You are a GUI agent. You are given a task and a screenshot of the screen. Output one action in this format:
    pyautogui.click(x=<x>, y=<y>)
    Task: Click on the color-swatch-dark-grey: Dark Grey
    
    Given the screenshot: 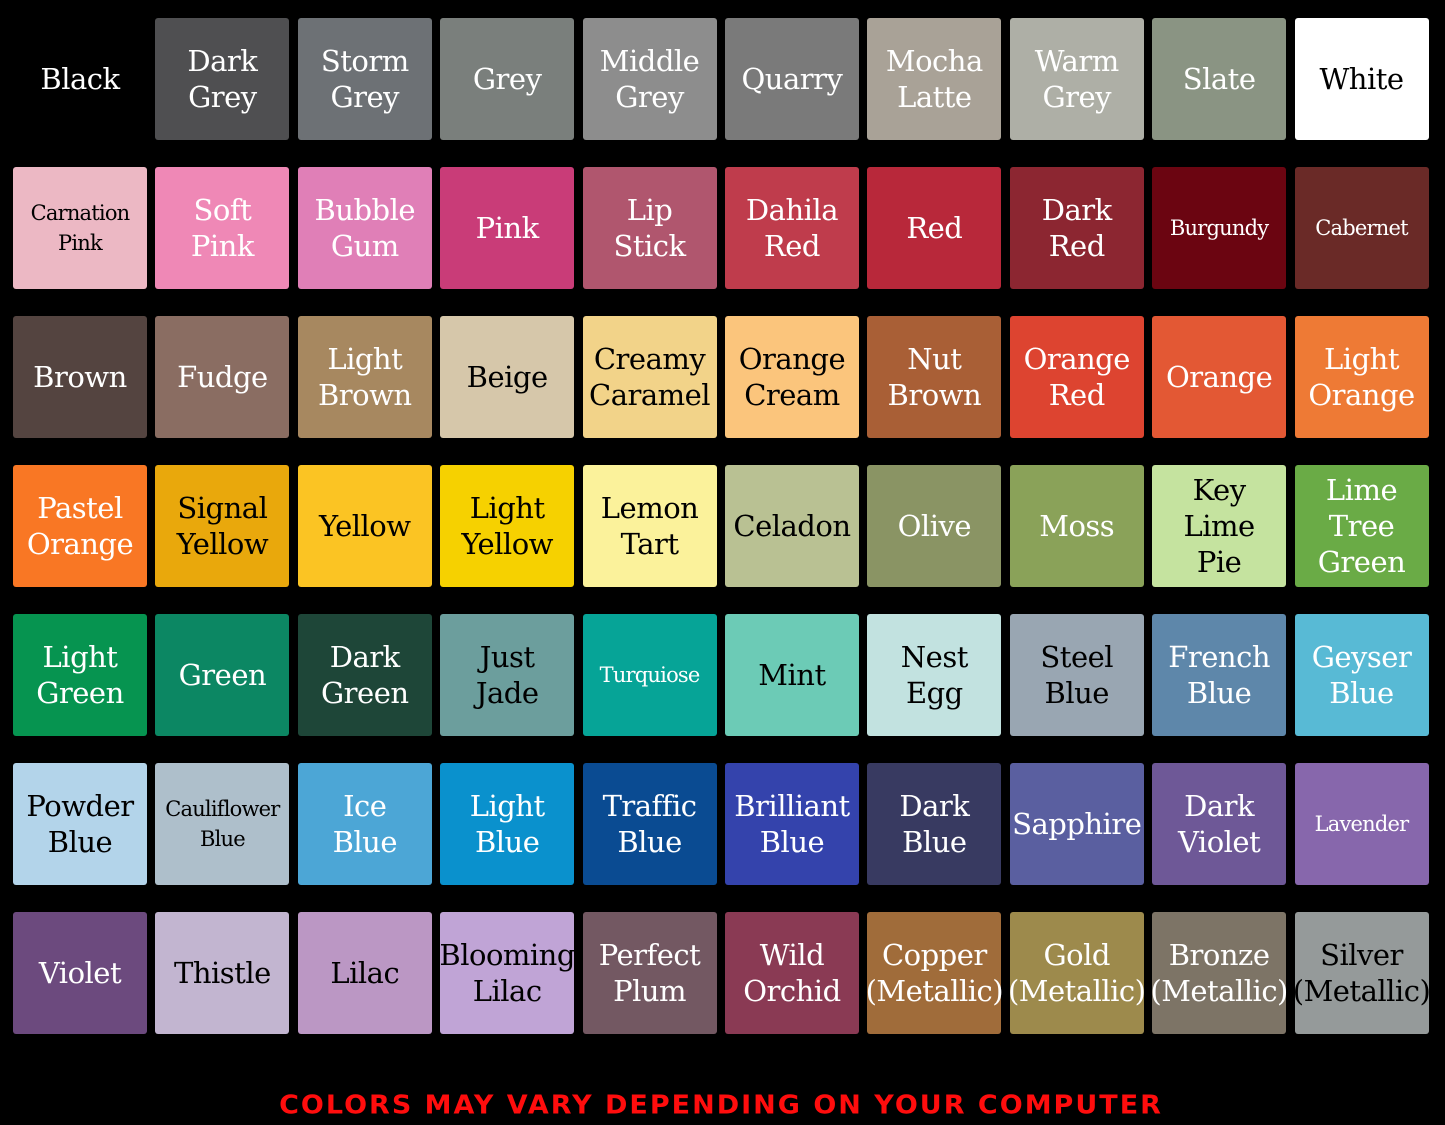 What is the action you would take?
    pyautogui.click(x=222, y=79)
    